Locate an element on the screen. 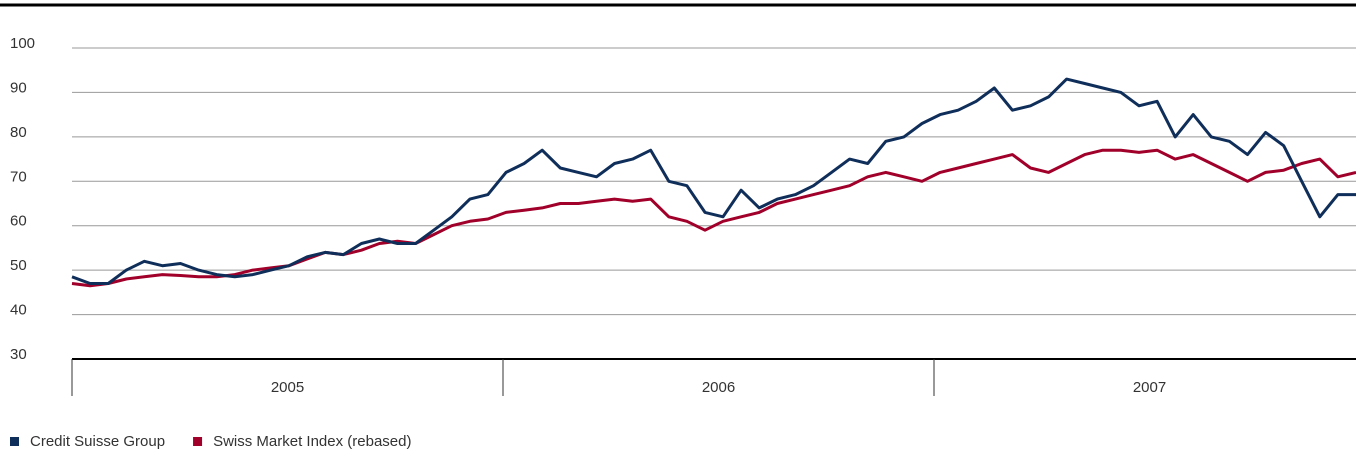 The width and height of the screenshot is (1356, 452). y-tick-label: 70 is located at coordinates (18, 176).